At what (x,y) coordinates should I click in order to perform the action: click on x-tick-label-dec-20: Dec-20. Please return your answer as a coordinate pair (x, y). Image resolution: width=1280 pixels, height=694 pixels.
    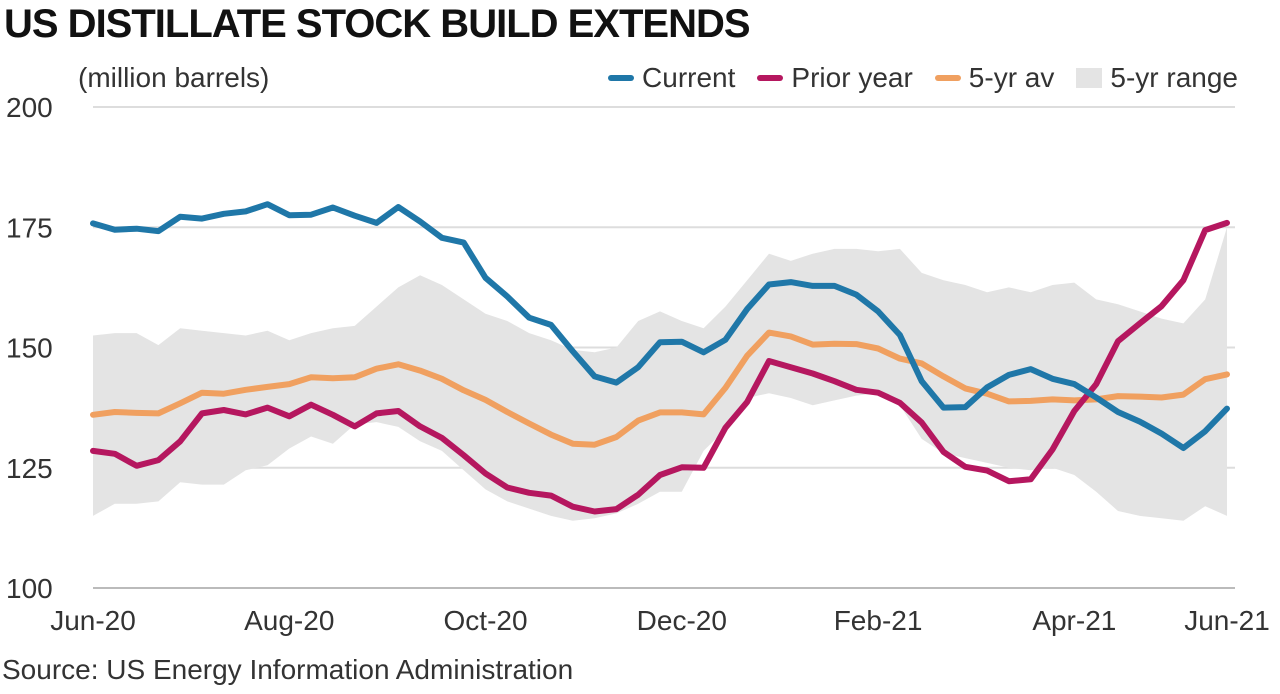
    Looking at the image, I should click on (682, 620).